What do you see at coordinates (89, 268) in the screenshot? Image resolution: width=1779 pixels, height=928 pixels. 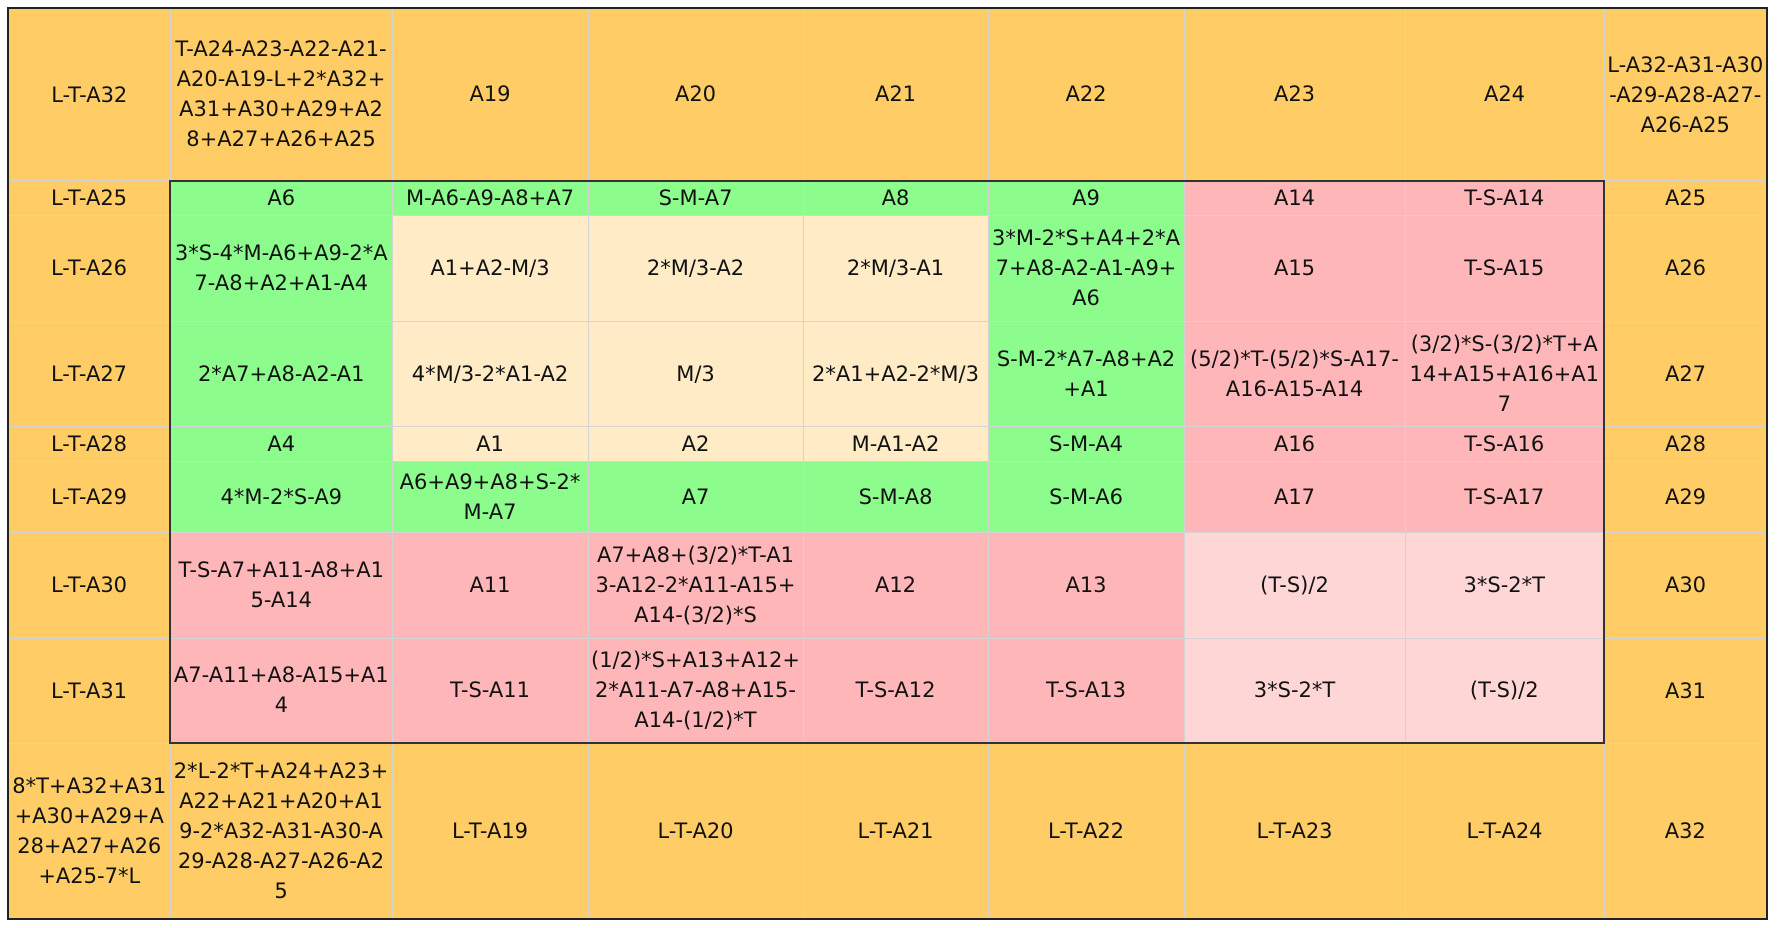 I see `grid-cell: L-T-A26` at bounding box center [89, 268].